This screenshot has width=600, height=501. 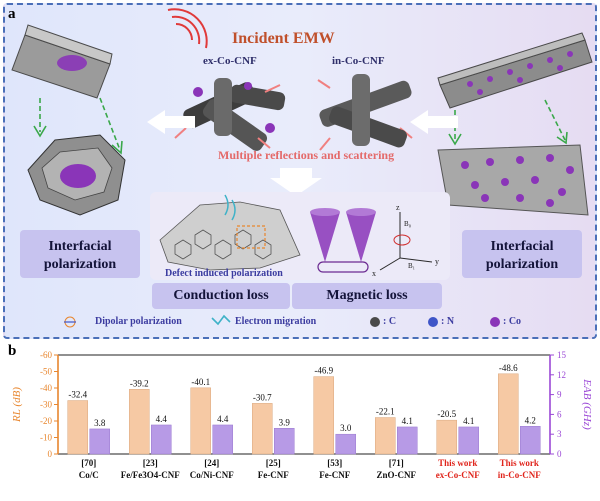 I want to click on co-graphene-sheet-icon, so click(x=513, y=180).